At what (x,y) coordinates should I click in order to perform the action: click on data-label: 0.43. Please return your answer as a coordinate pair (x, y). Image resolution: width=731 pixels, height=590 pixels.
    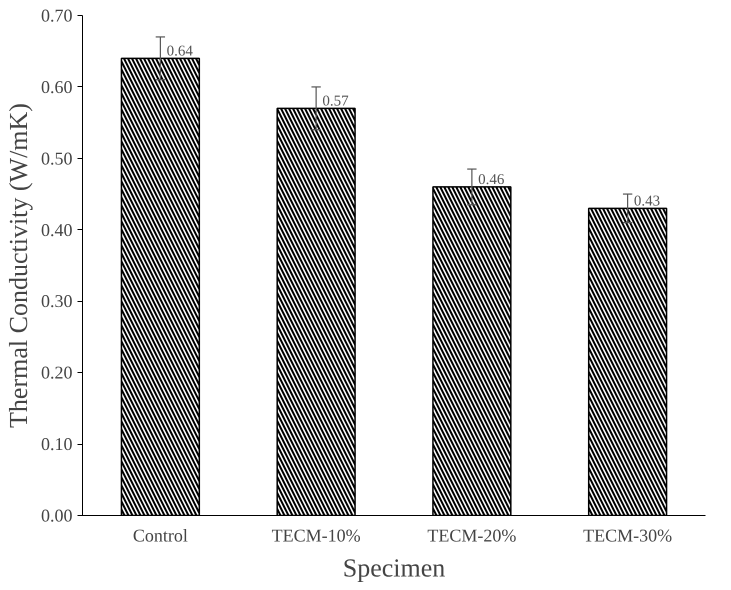
    Looking at the image, I should click on (647, 201).